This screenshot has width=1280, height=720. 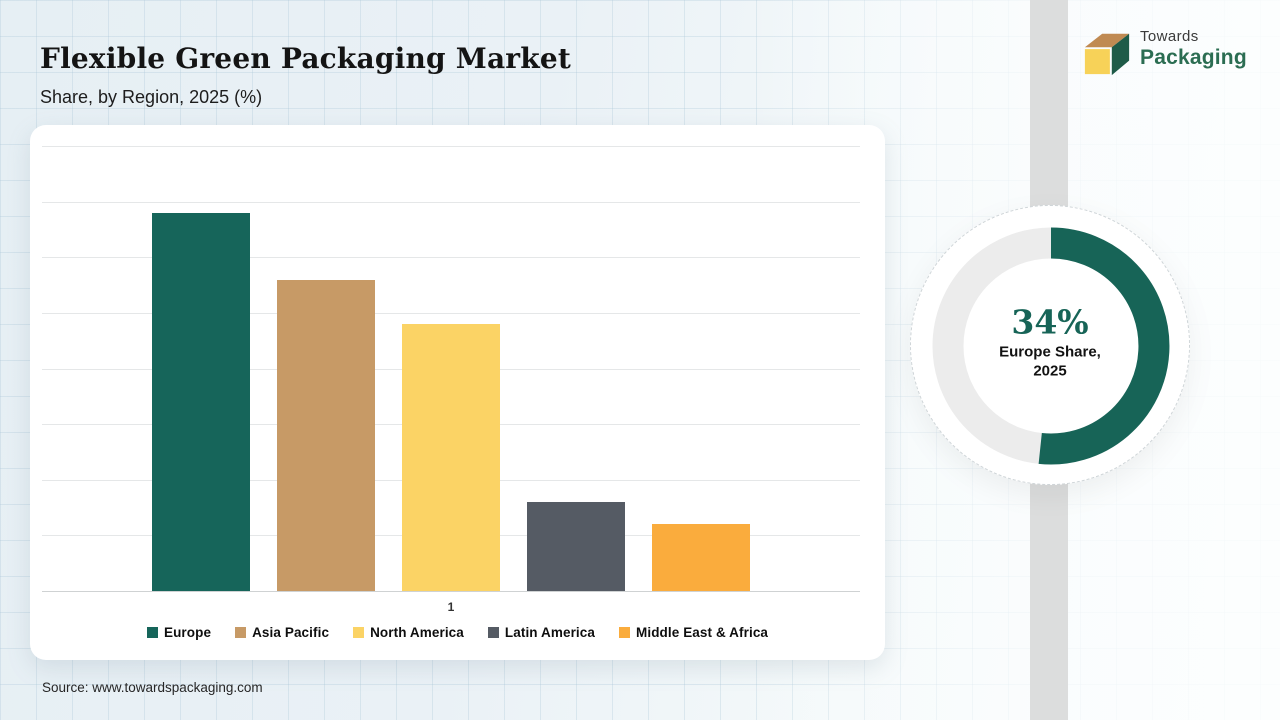 I want to click on legend-item: Asia Pacific, so click(x=282, y=632).